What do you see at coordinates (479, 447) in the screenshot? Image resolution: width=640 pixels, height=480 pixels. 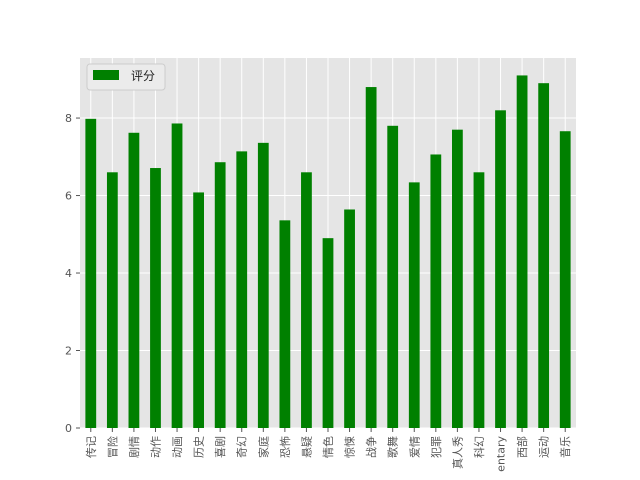 I see `x-tick-label: 科幻` at bounding box center [479, 447].